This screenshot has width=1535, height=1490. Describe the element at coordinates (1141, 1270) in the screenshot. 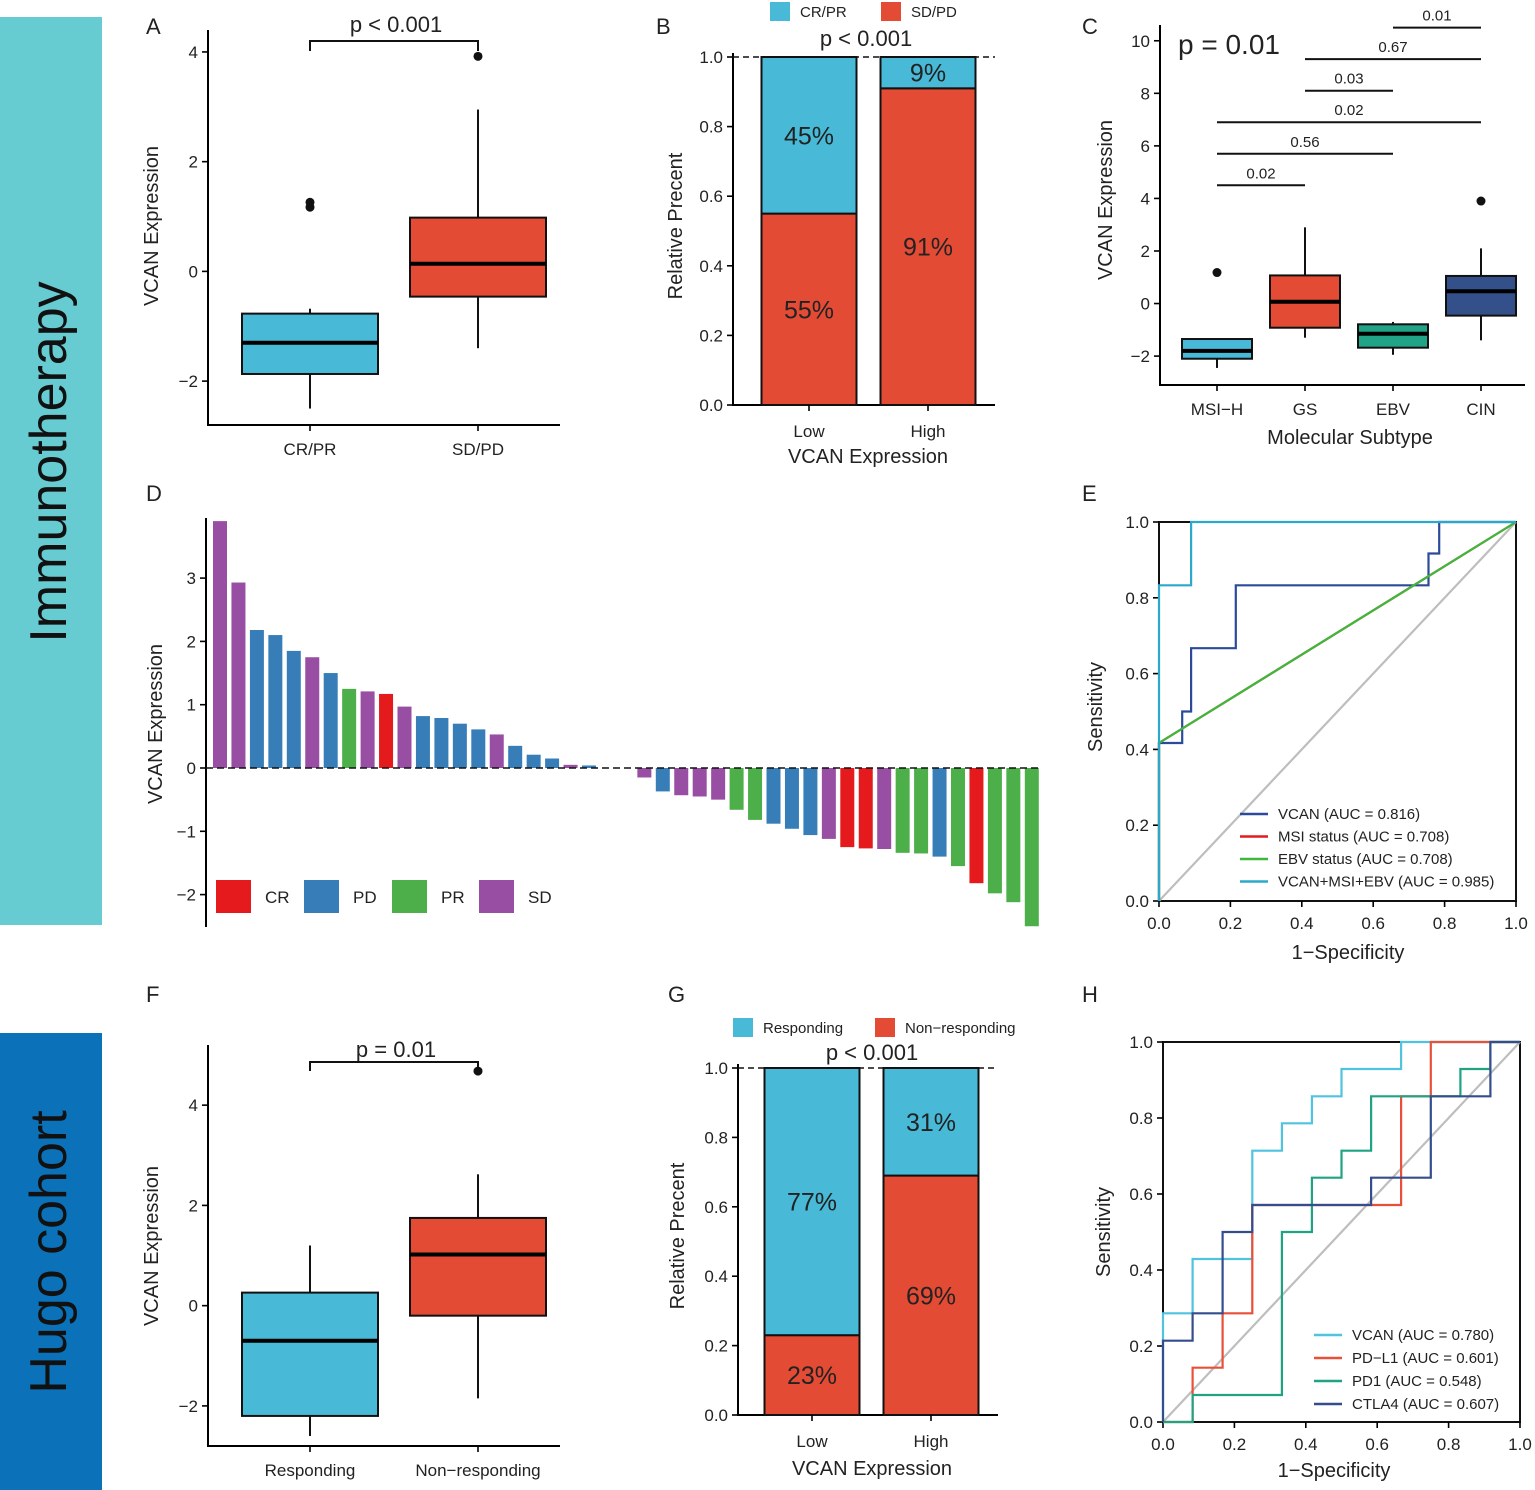

I see `panel-h-ytick-label: 0.4` at that location.